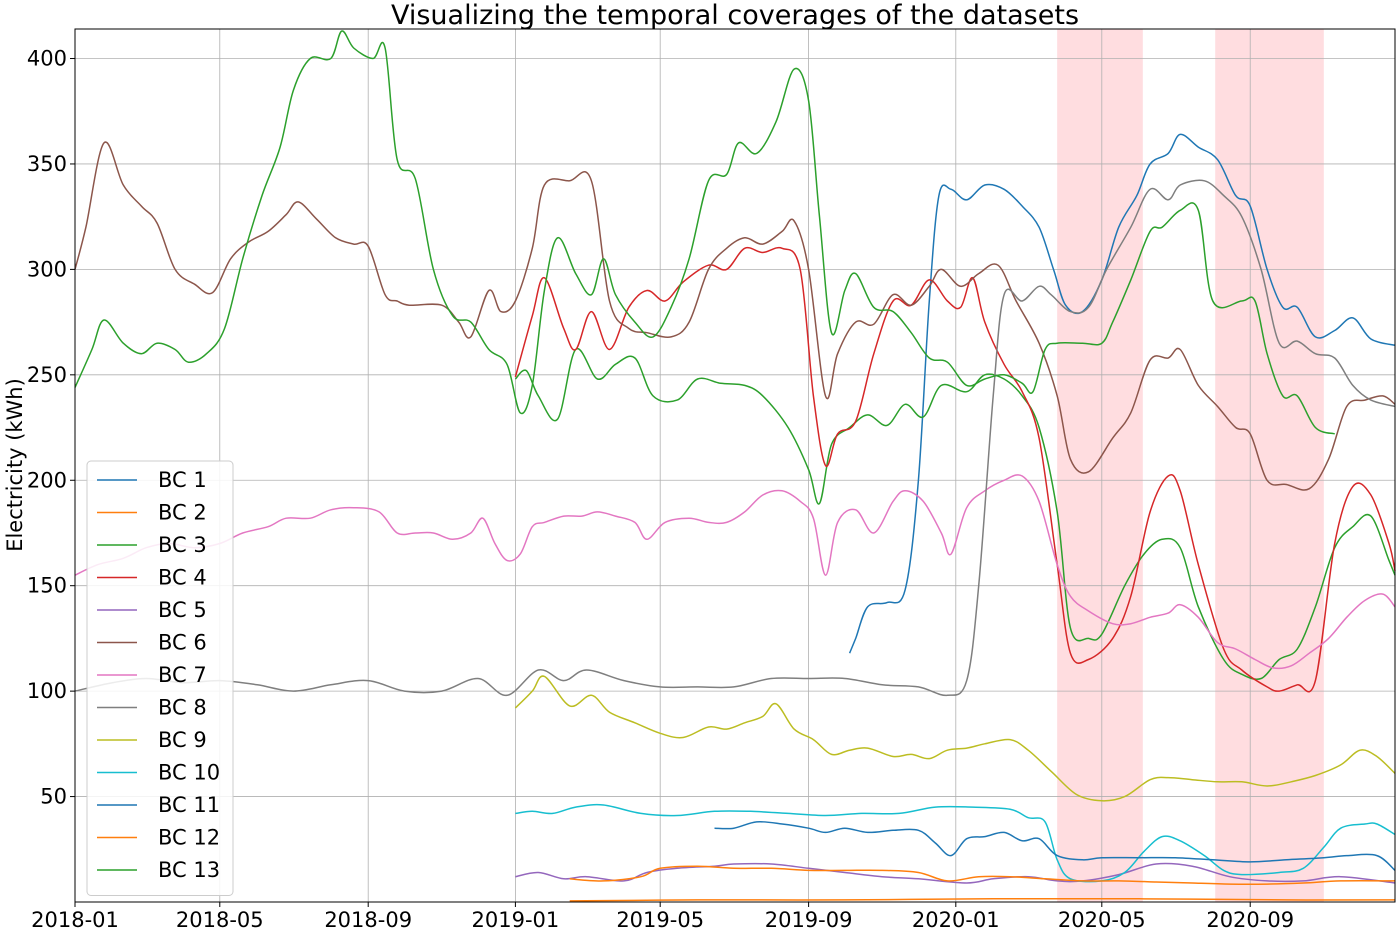 The height and width of the screenshot is (934, 1397). Describe the element at coordinates (660, 920) in the screenshot. I see `x-tick-label: 2019-05` at that location.